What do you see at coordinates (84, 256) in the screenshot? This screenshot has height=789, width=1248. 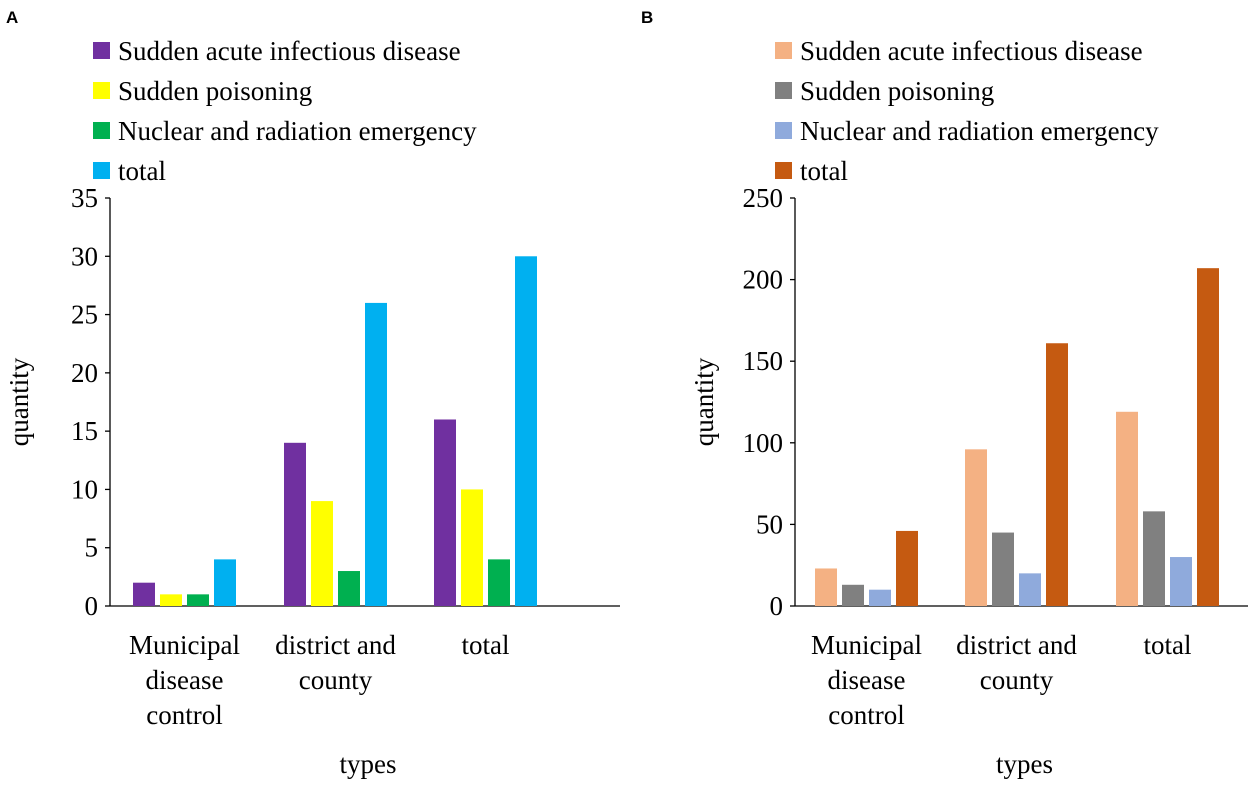 I see `chart-a-y-tick-label-6: 30` at bounding box center [84, 256].